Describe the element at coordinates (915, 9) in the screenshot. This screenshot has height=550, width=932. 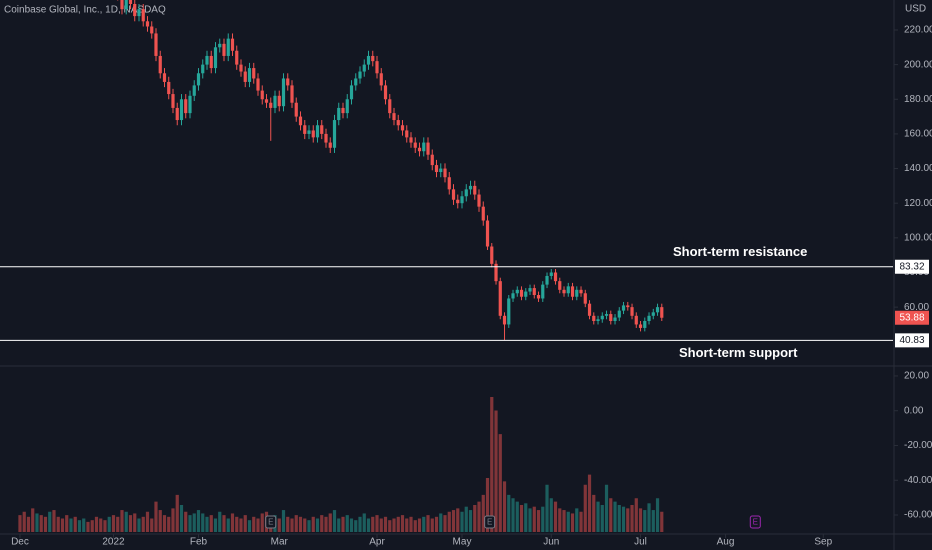
I see `currency: USD` at that location.